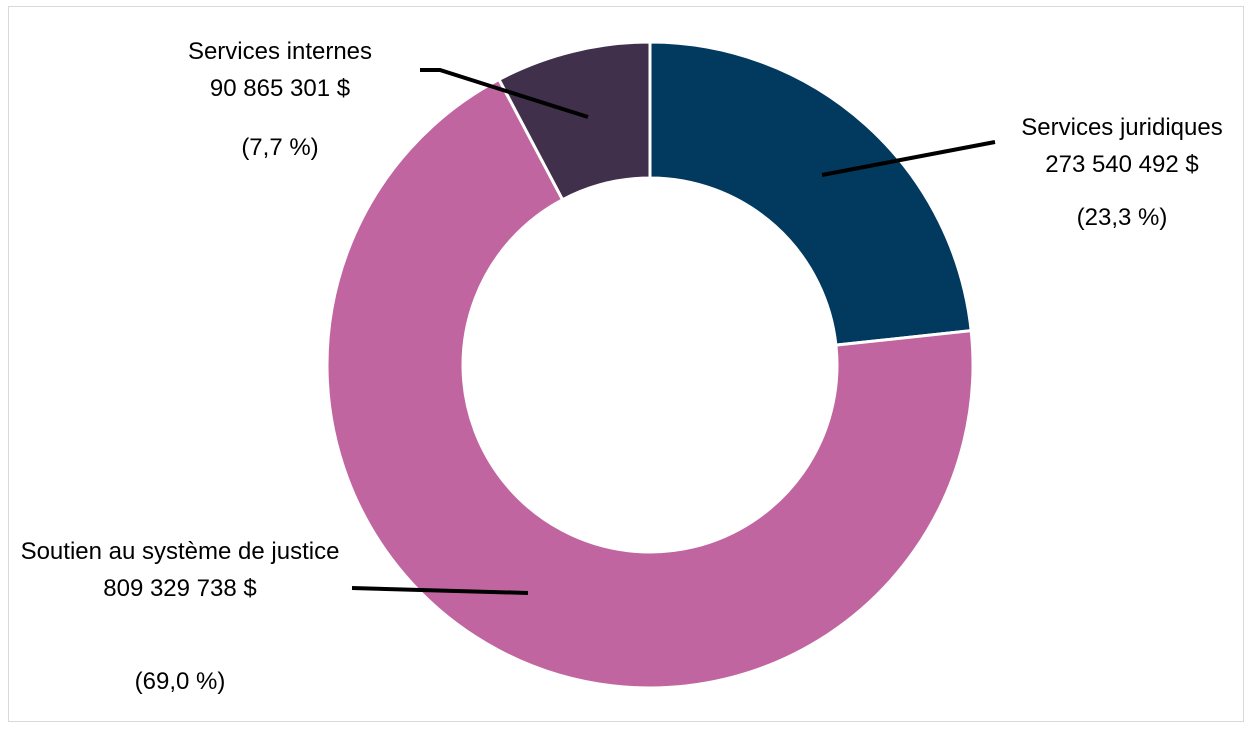 The width and height of the screenshot is (1253, 730). Describe the element at coordinates (1122, 127) in the screenshot. I see `slice-label: Services juridiques` at that location.